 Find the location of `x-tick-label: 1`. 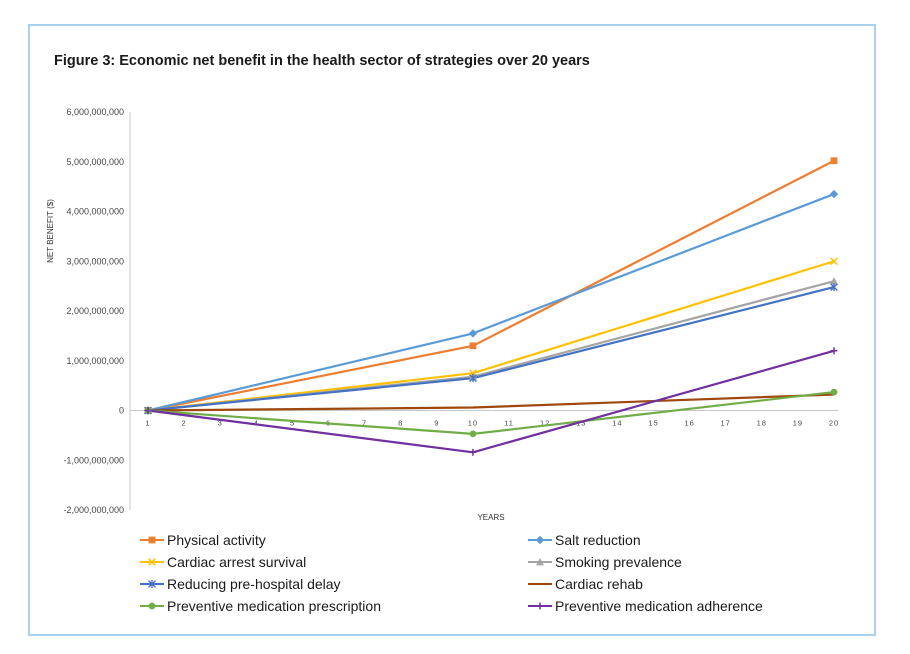

x-tick-label: 1 is located at coordinates (147, 423).